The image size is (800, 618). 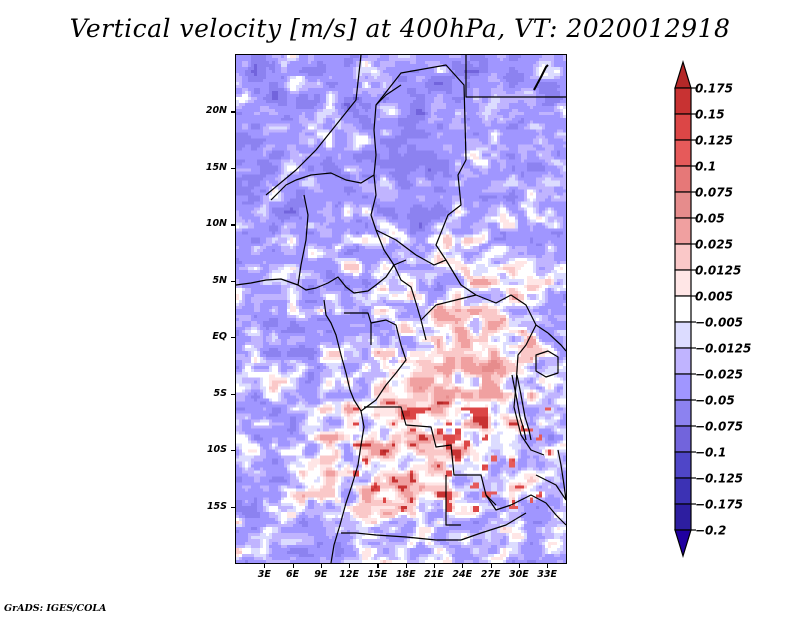 What do you see at coordinates (421, 112) in the screenshot?
I see `border-libya-chad` at bounding box center [421, 112].